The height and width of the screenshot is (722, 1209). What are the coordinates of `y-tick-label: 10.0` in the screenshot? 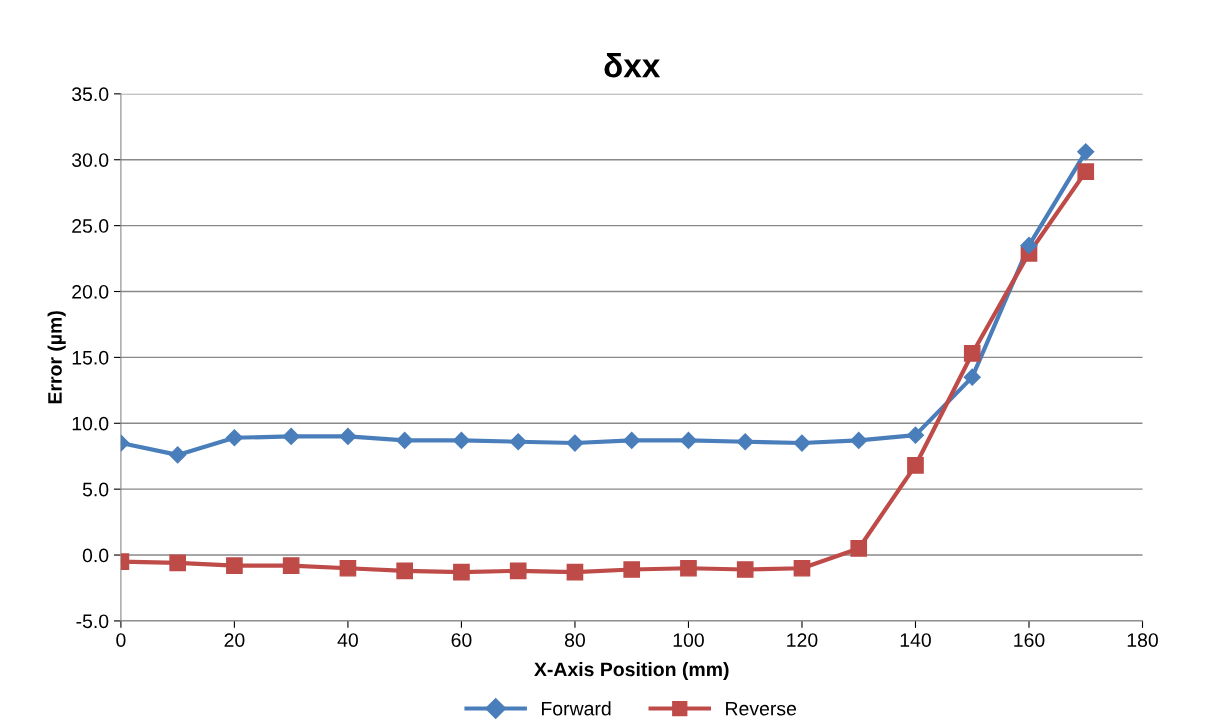 It's located at (90, 423).